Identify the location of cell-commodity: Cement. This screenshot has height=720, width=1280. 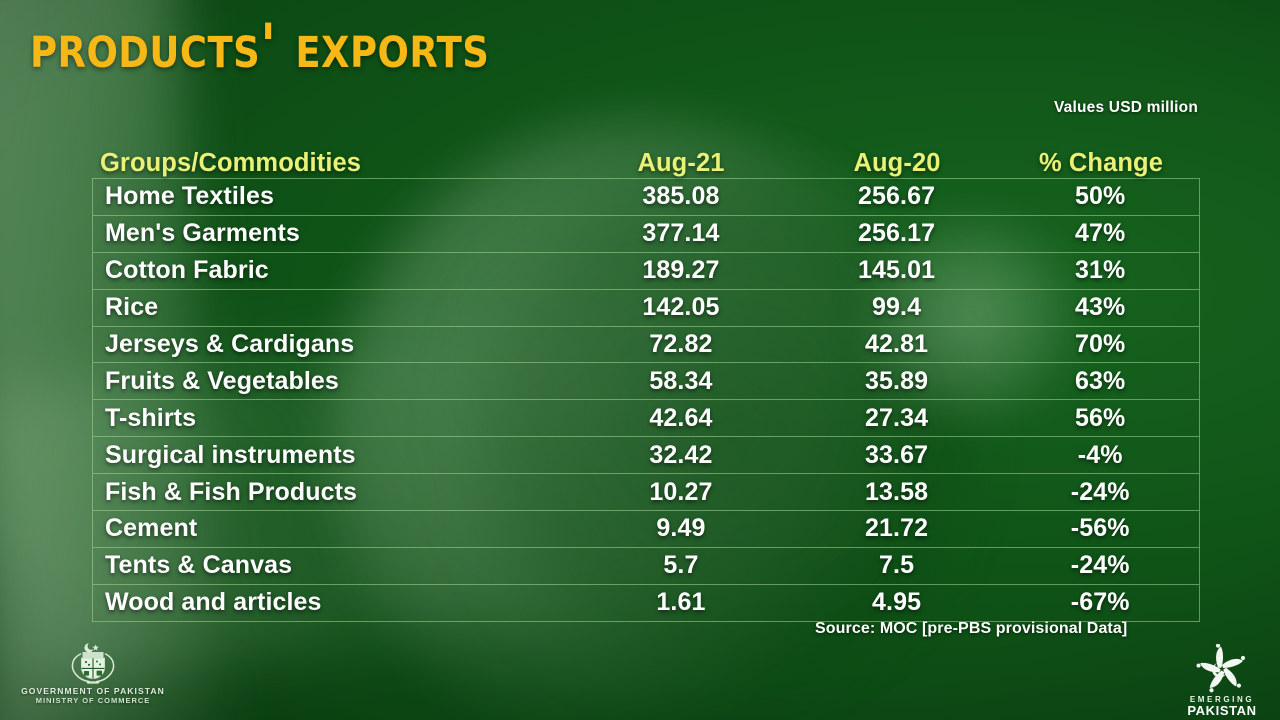
(151, 528).